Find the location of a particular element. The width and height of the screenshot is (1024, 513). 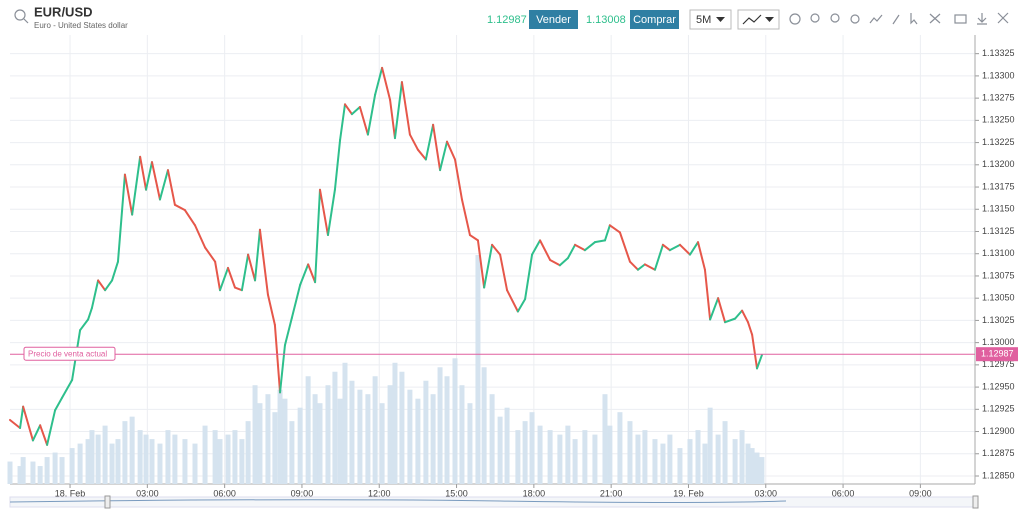

search-icon is located at coordinates (20, 15).